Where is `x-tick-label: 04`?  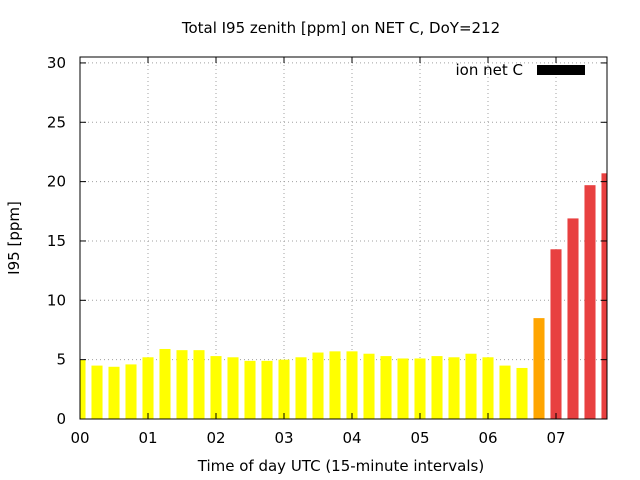
x-tick-label: 04 is located at coordinates (351, 438).